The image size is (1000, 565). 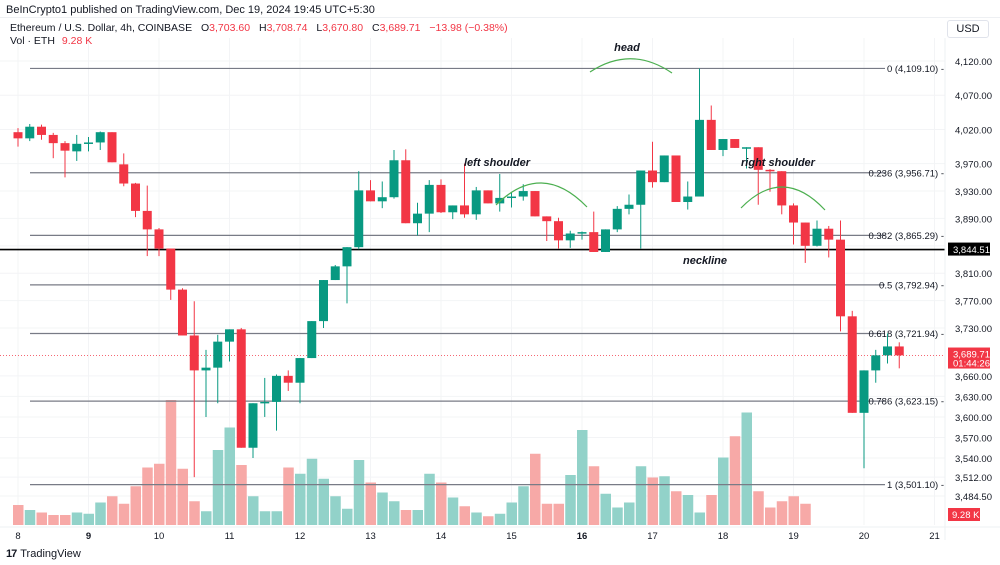 What do you see at coordinates (101, 28) in the screenshot?
I see `symbol-title: Ethereum / U.S. Dollar, 4h, COINBASE` at bounding box center [101, 28].